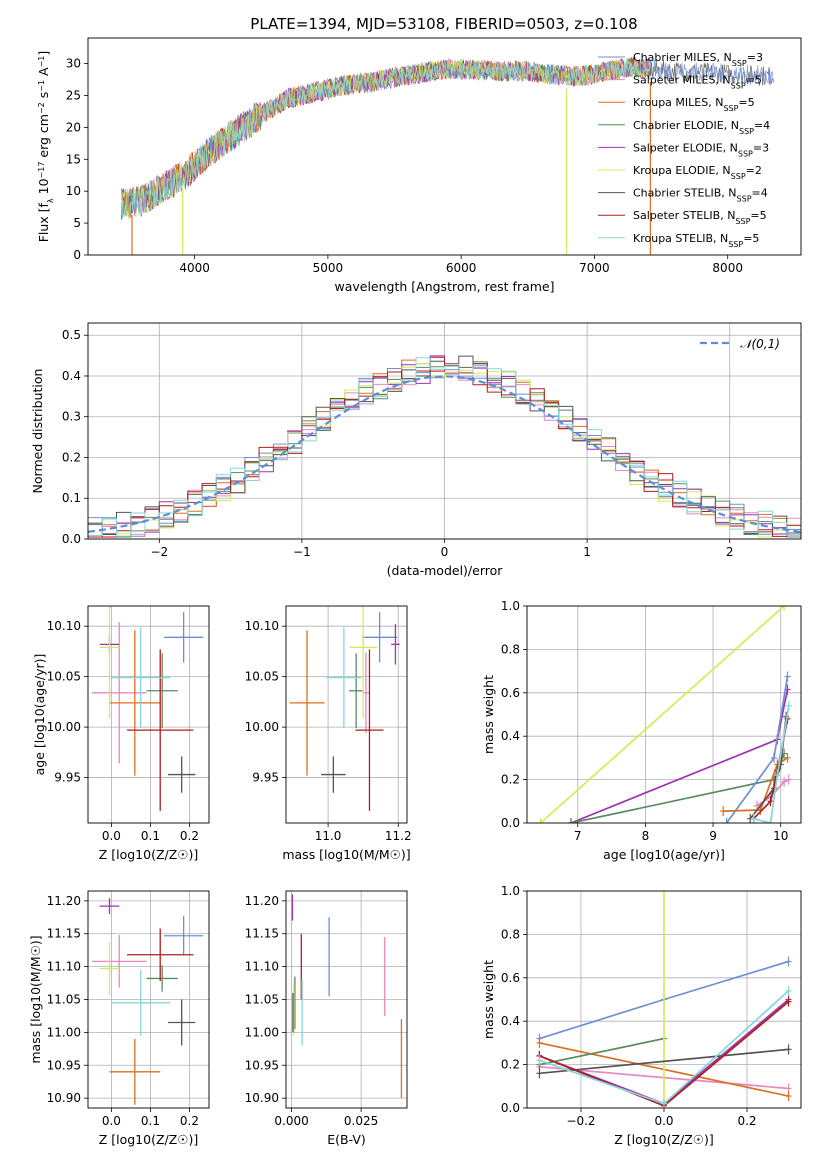 This screenshot has width=819, height=1170. Describe the element at coordinates (701, 149) in the screenshot. I see `legend-label-salpeter_elodie: Salpeter ELODIE, NSSP=3` at that location.